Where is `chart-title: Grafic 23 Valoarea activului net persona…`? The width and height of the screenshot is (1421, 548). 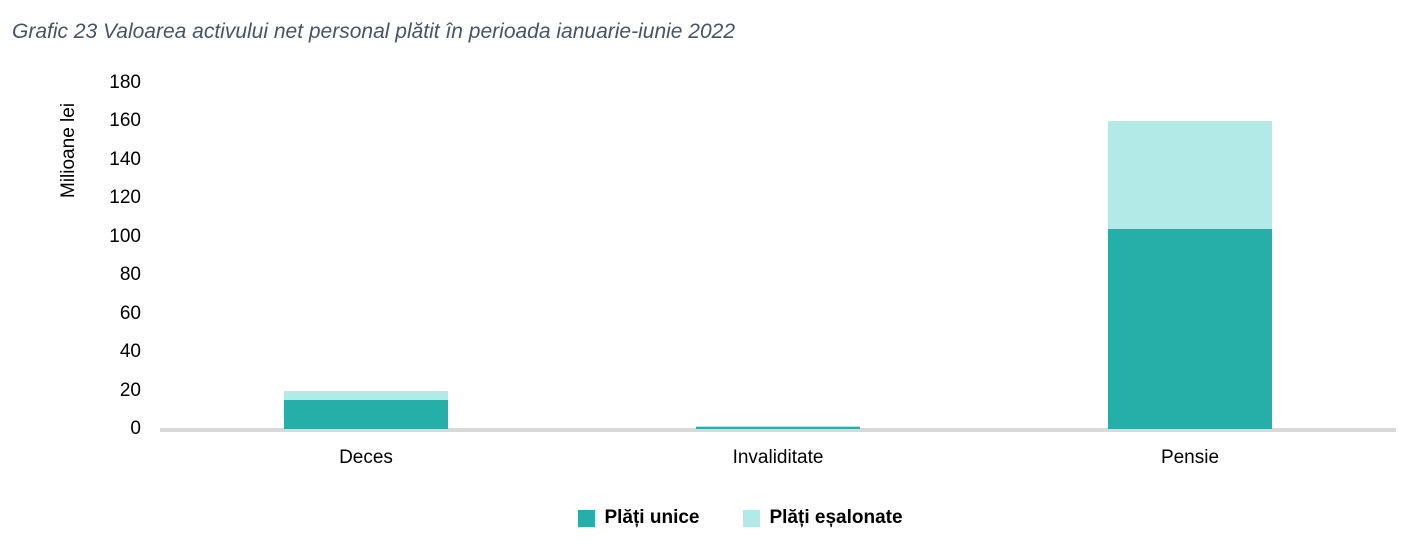
chart-title: Grafic 23 Valoarea activului net persona… is located at coordinates (374, 31).